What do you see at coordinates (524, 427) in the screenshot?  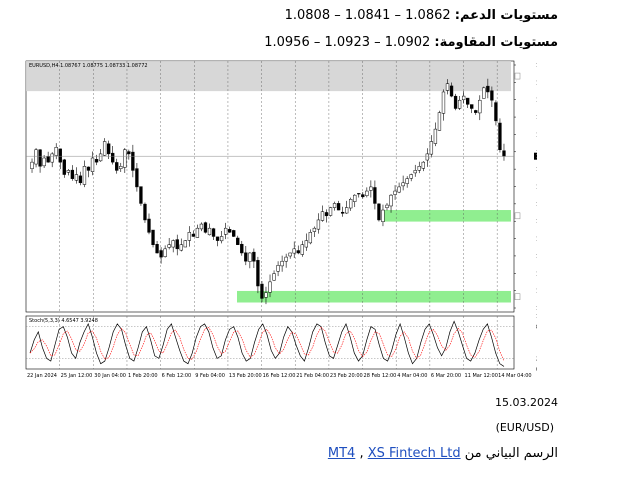 I see `currency-pair: (EUR/USD)` at bounding box center [524, 427].